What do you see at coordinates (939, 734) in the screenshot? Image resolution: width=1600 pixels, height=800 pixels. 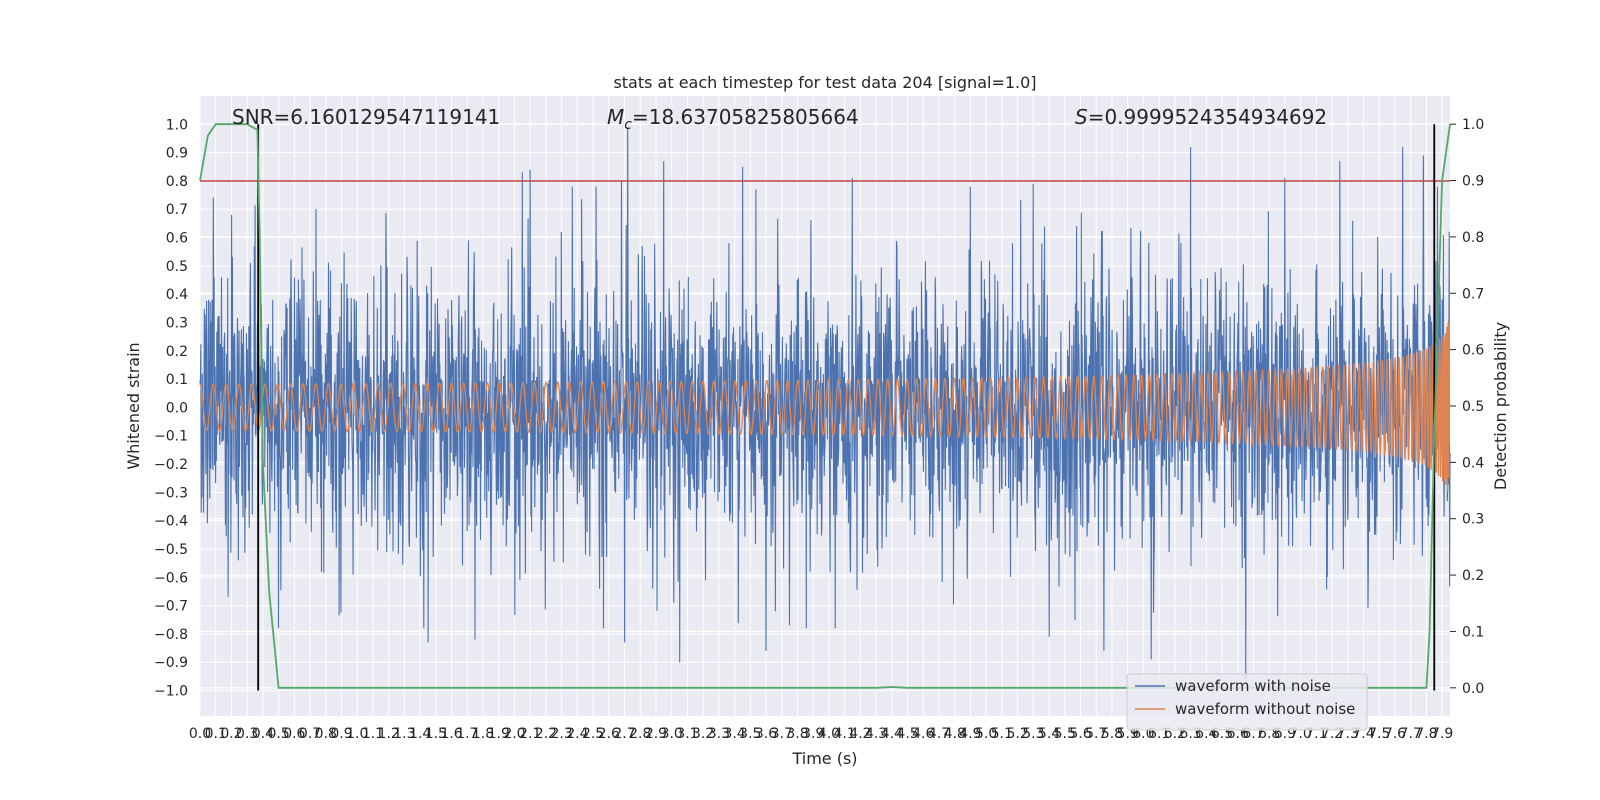 I see `x-tick-label: 4.7` at bounding box center [939, 734].